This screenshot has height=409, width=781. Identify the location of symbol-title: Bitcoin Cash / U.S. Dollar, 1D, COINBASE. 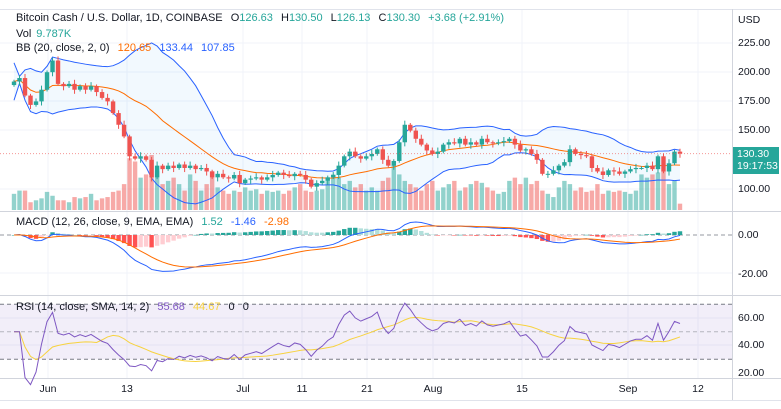
(119, 18).